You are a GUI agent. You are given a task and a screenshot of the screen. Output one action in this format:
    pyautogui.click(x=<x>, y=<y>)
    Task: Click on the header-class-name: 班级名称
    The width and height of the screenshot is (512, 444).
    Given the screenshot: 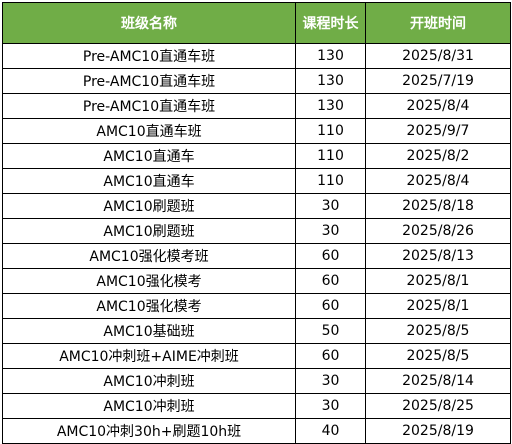 What is the action you would take?
    pyautogui.click(x=149, y=23)
    